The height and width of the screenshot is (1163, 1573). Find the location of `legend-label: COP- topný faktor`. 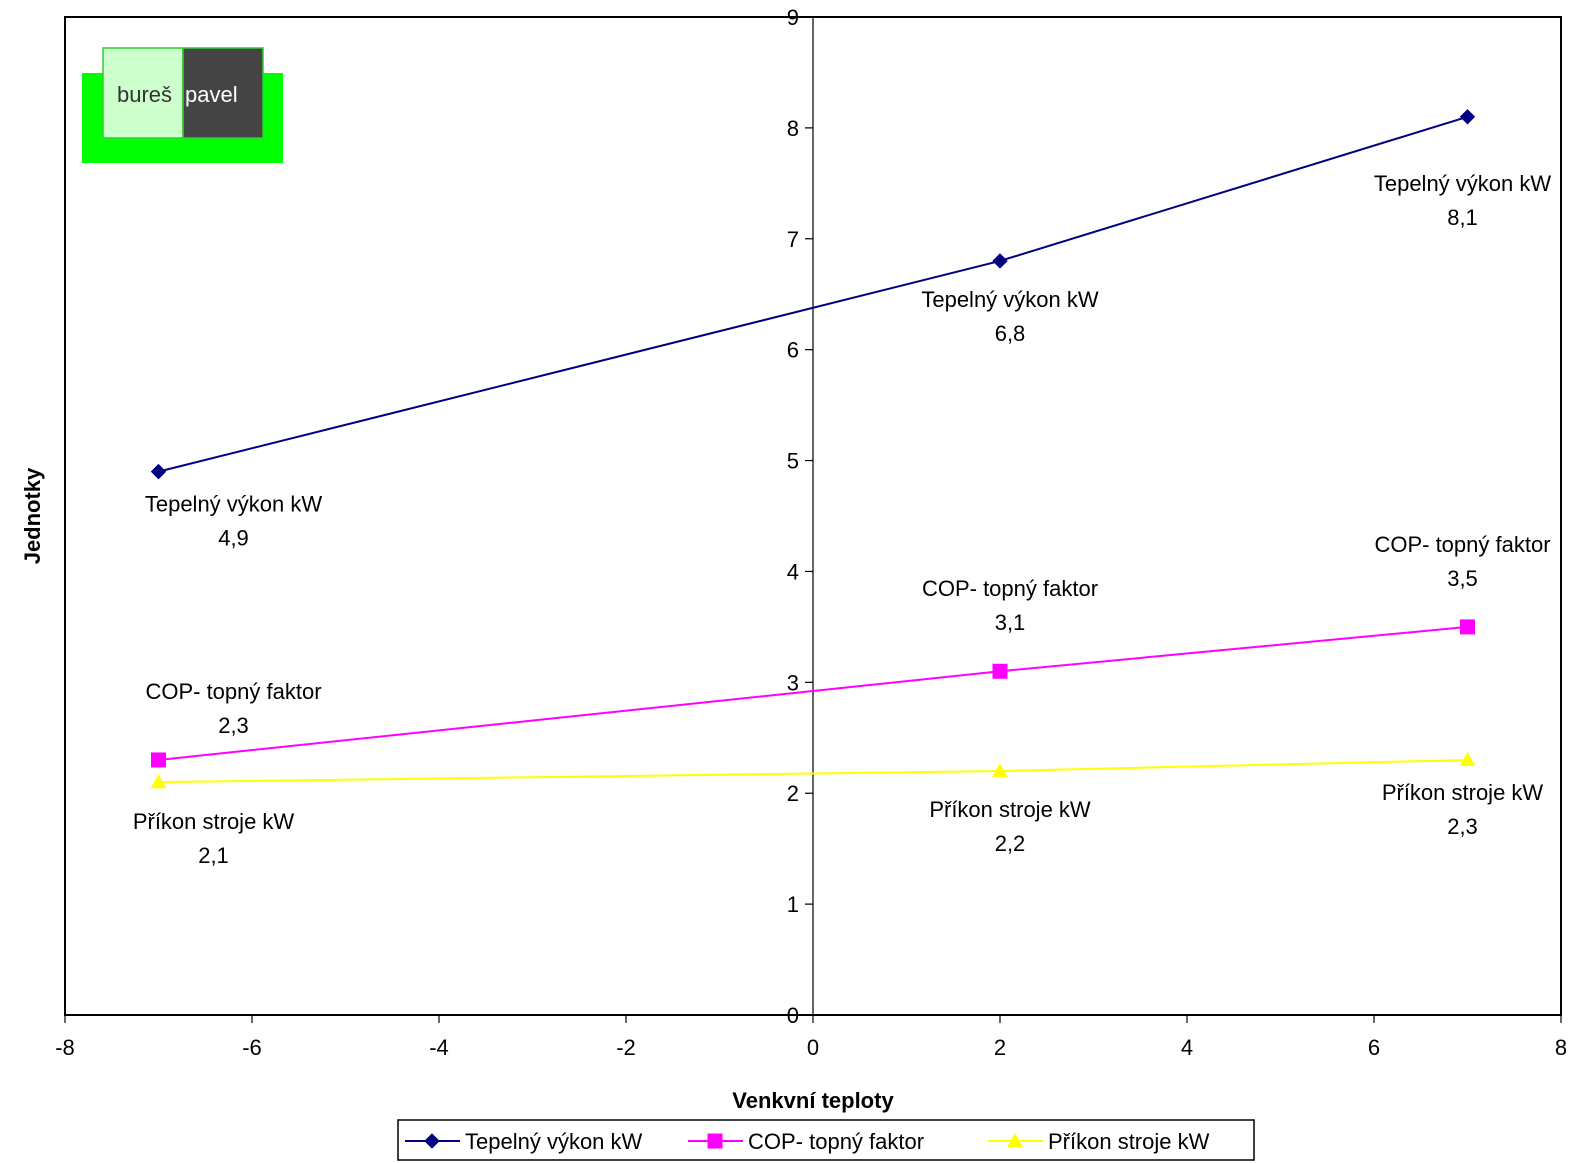

legend-label: COP- topný faktor is located at coordinates (836, 1141).